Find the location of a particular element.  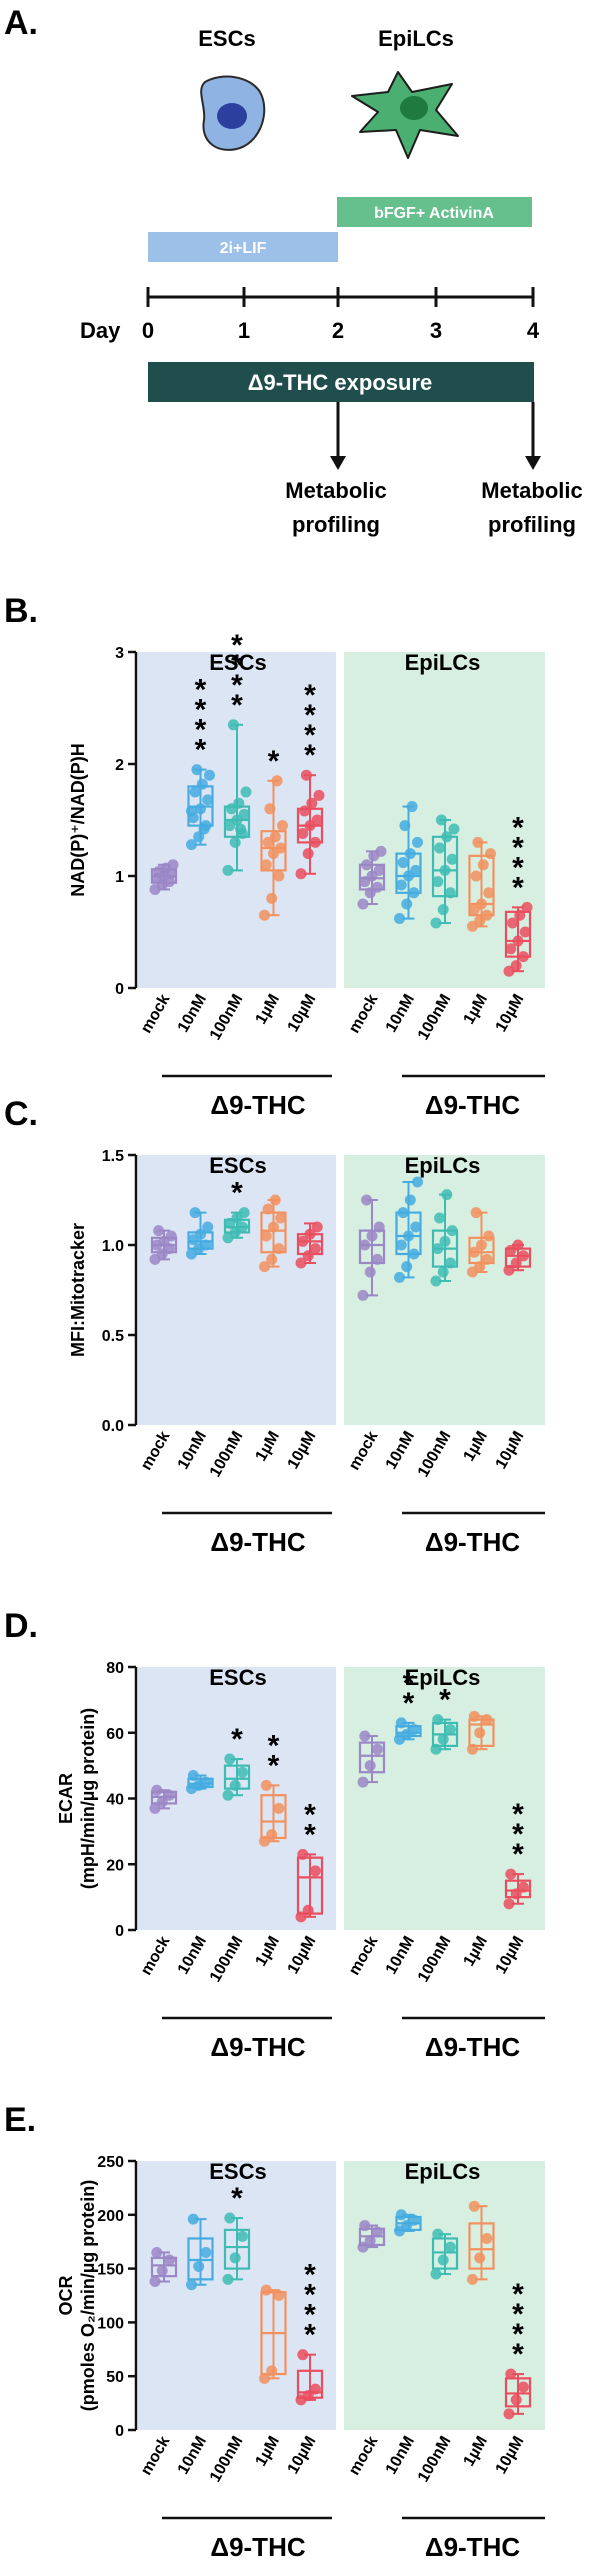

profiling-1-line2: profiling is located at coordinates (336, 524).